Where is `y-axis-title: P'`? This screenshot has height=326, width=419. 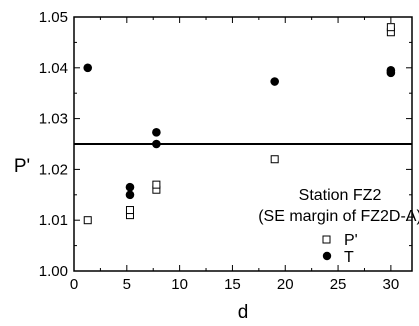
y-axis-title: P' is located at coordinates (22, 166).